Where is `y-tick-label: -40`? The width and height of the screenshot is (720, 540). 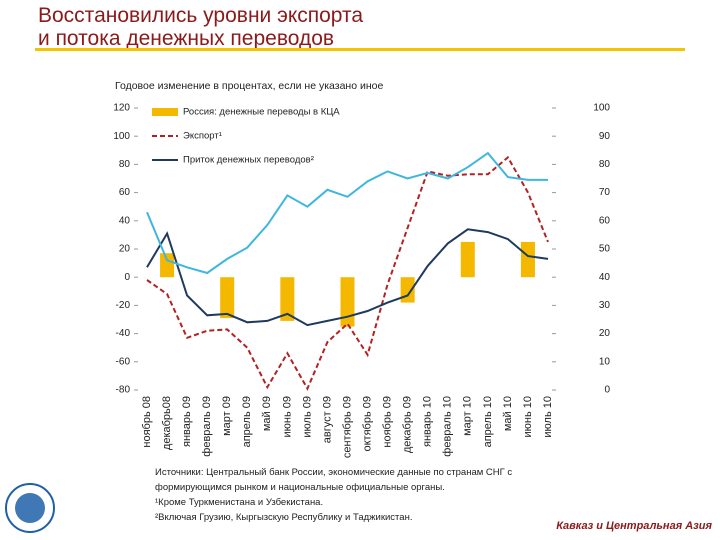 y-tick-label: -40 is located at coordinates (123, 333).